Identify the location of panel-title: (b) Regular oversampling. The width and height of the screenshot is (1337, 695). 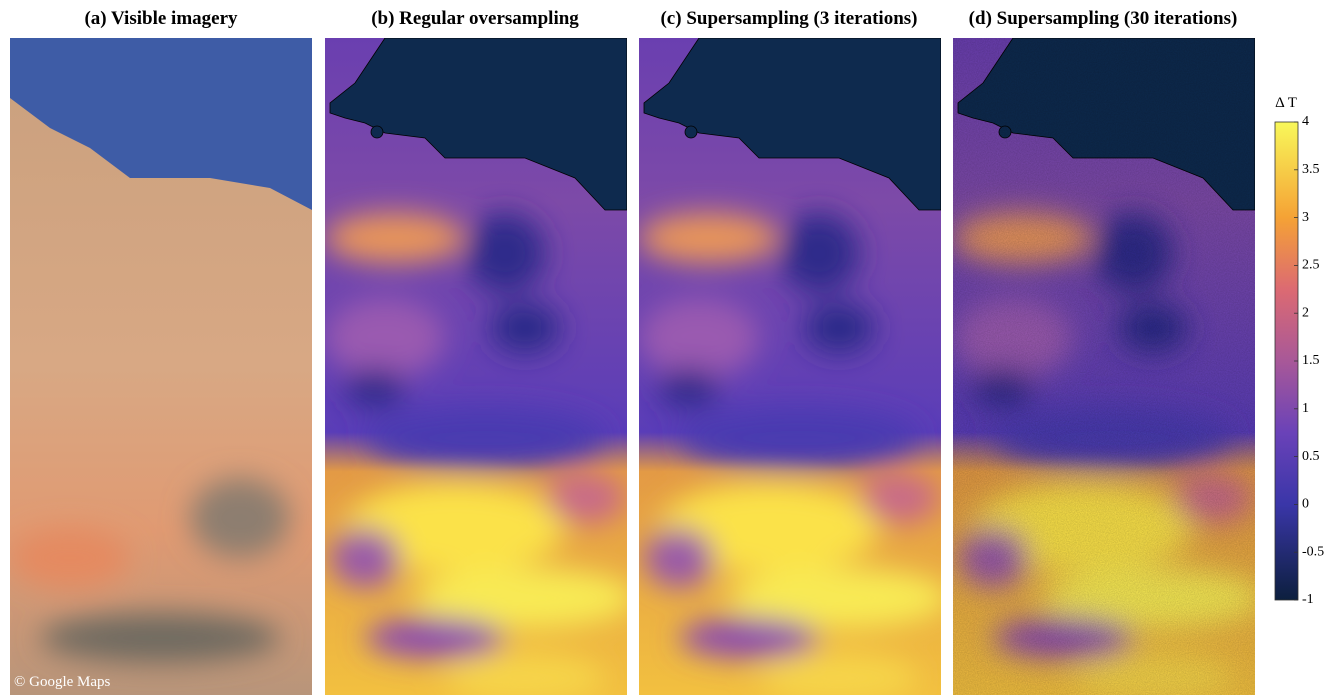
(475, 18).